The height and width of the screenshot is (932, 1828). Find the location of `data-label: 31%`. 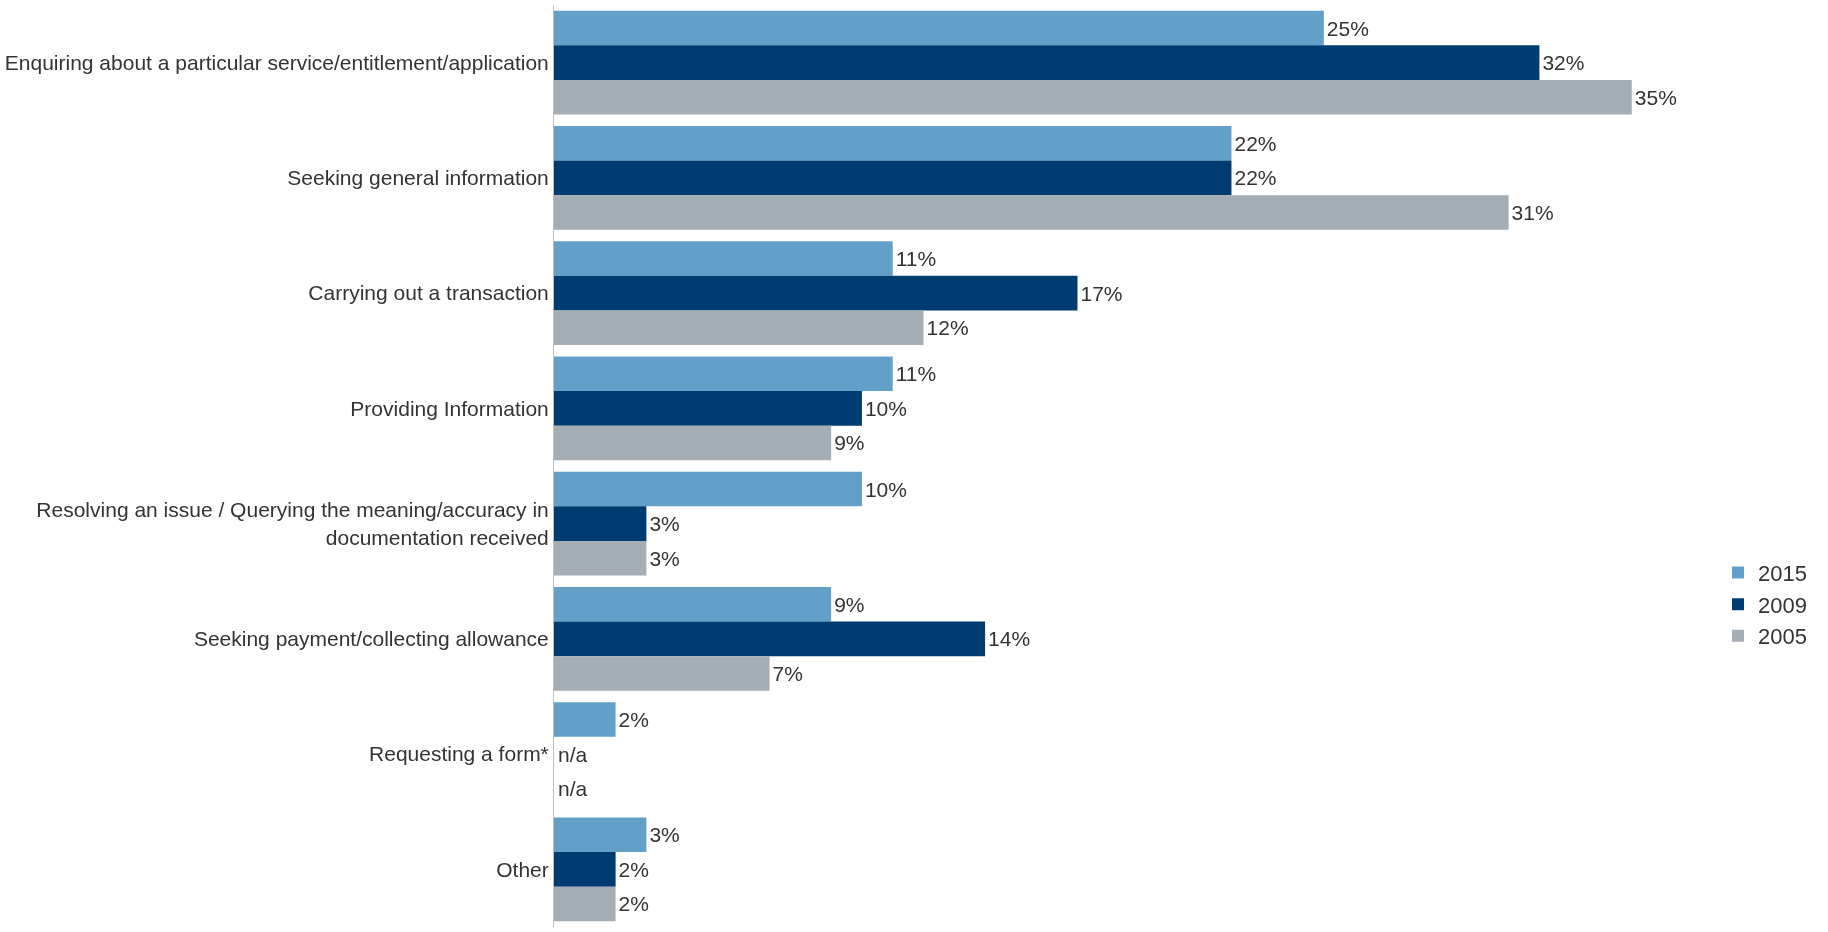

data-label: 31% is located at coordinates (1532, 212).